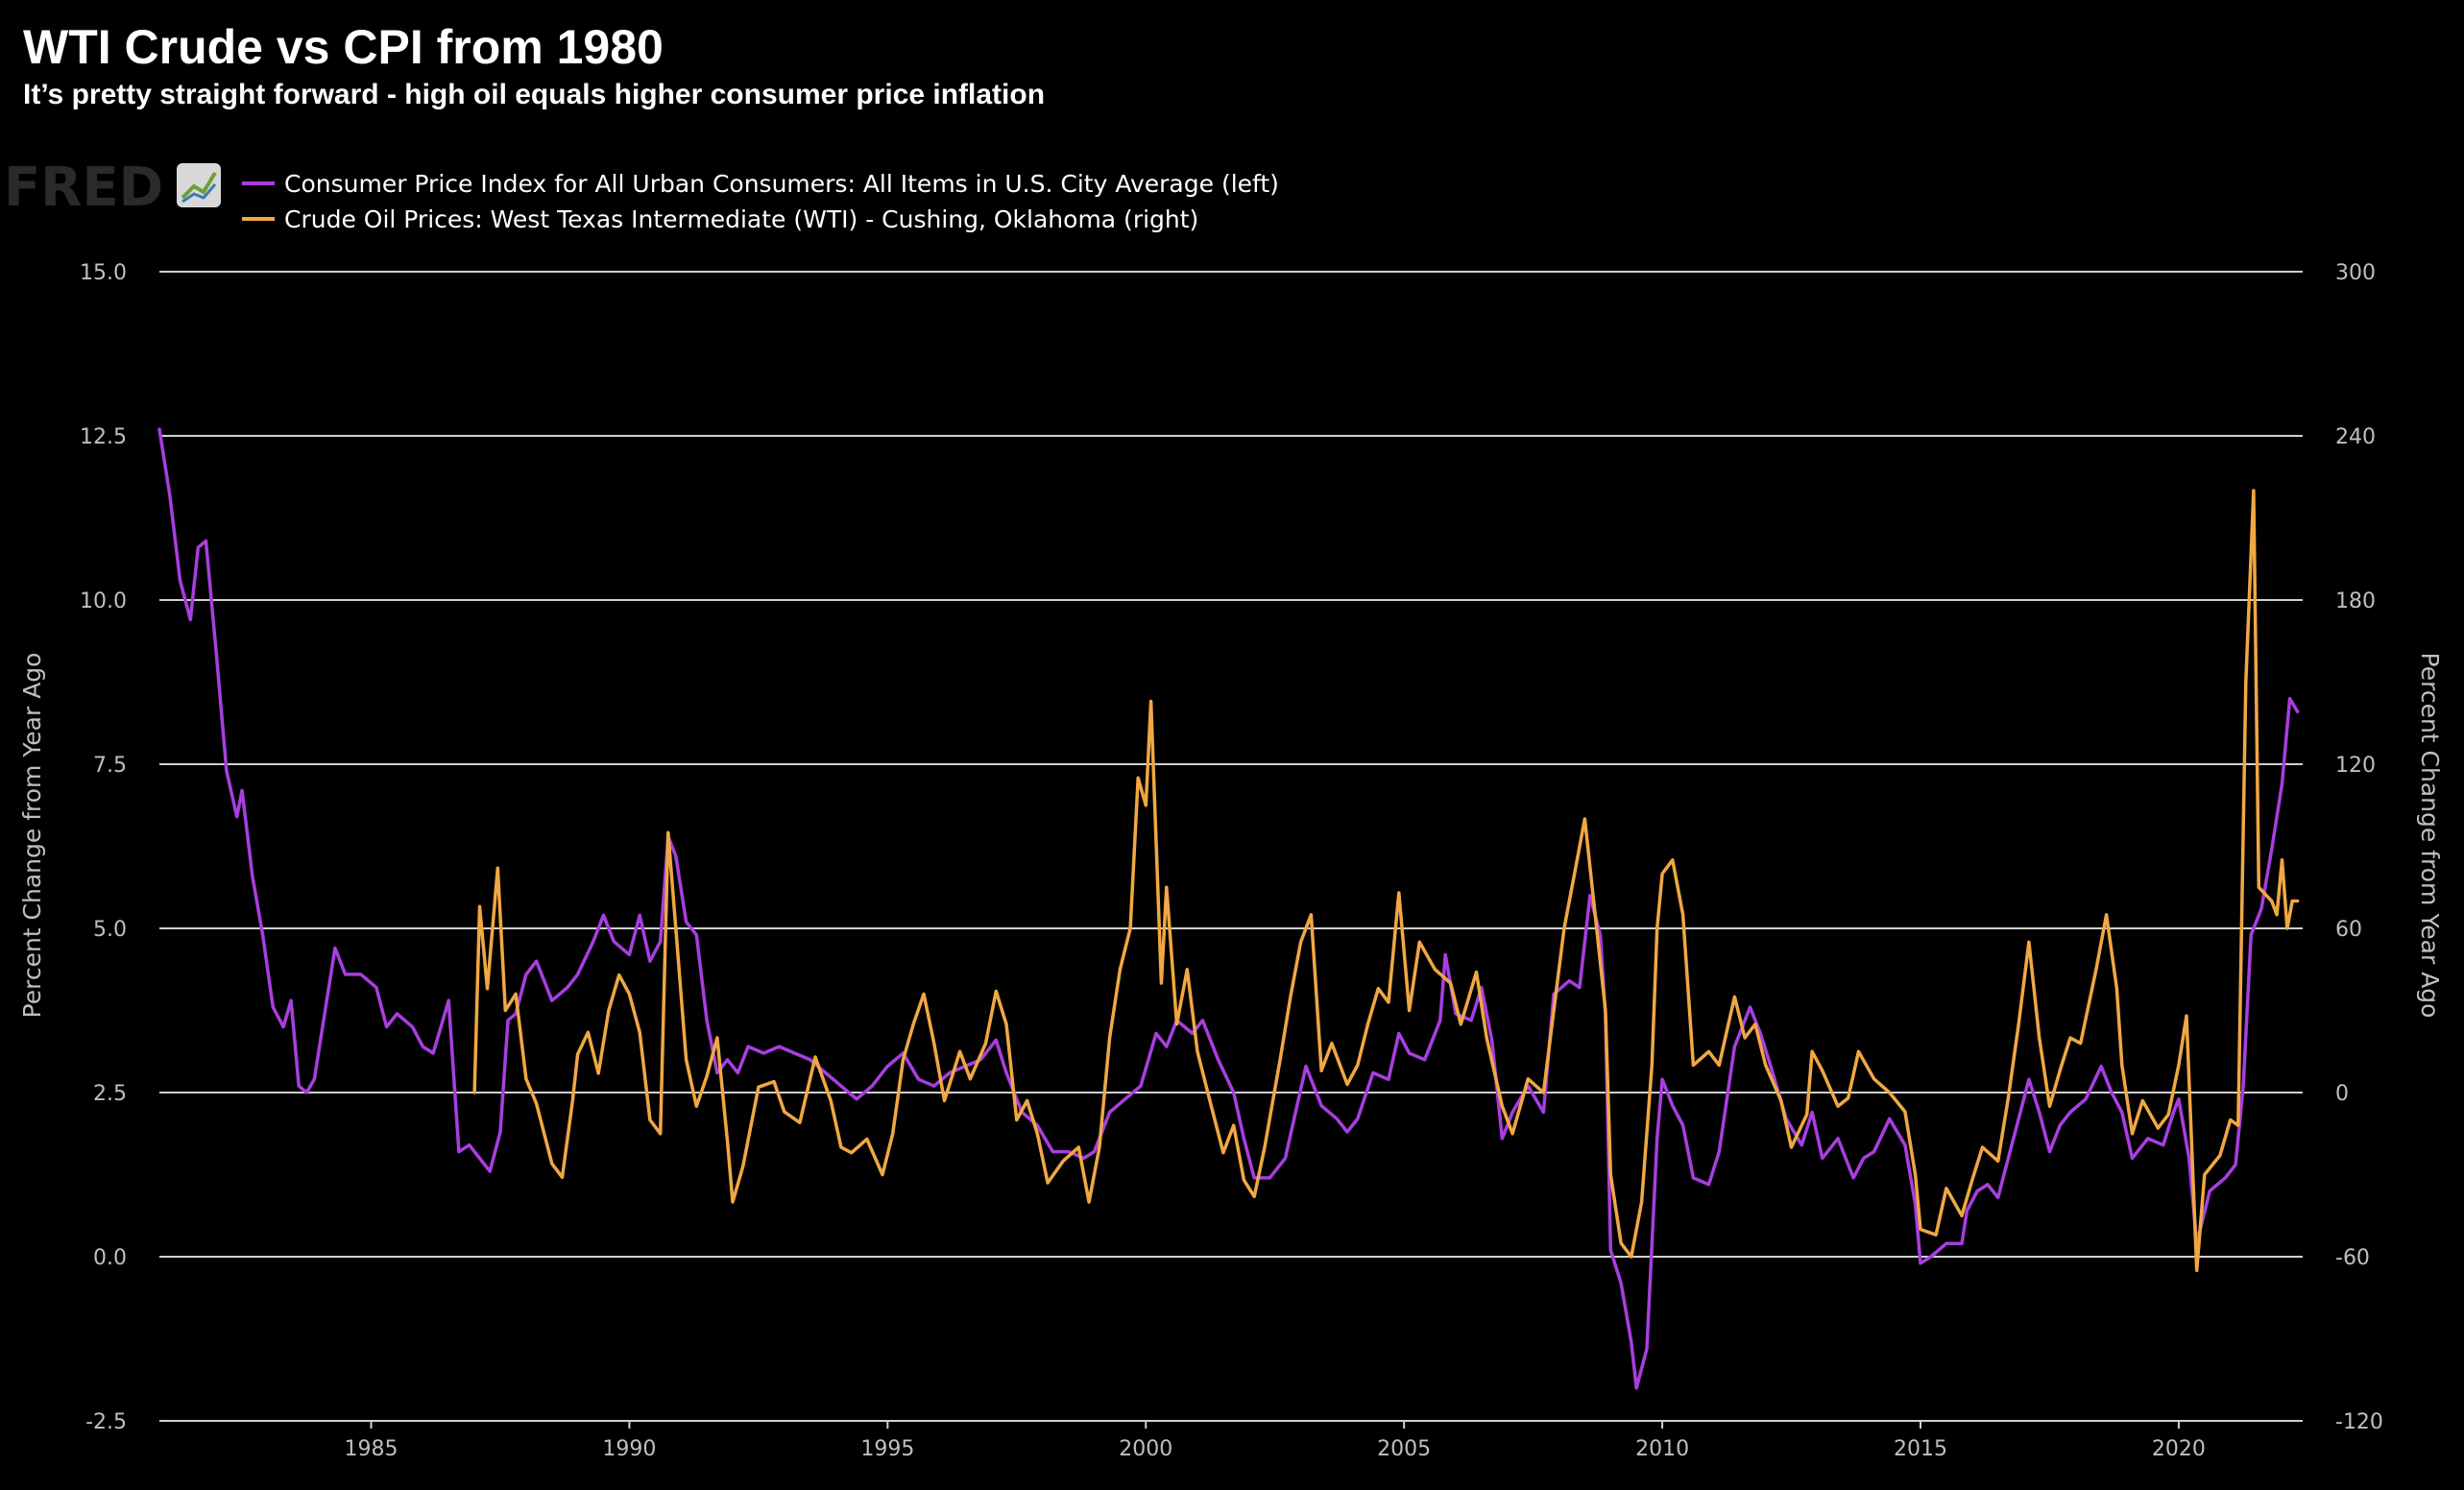  Describe the element at coordinates (1920, 1449) in the screenshot. I see `x-tick-label: 2015` at that location.